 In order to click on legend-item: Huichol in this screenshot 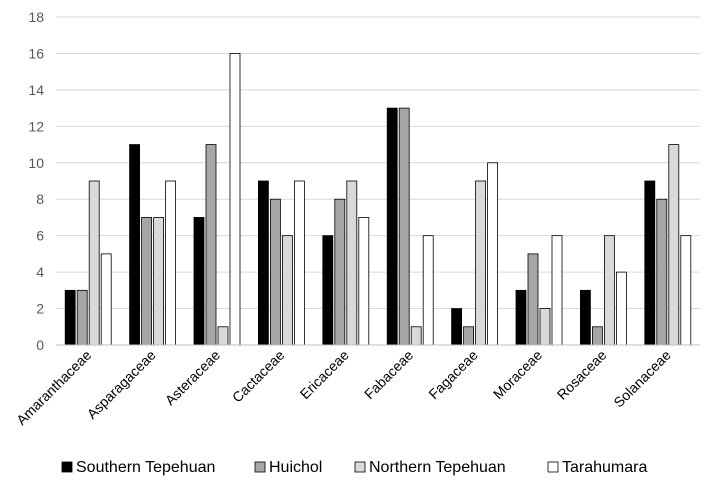, I will do `click(288, 467)`.